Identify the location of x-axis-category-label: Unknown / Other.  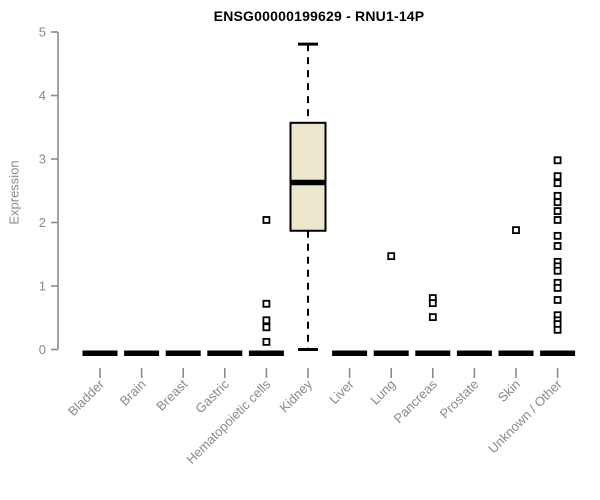
(525, 416).